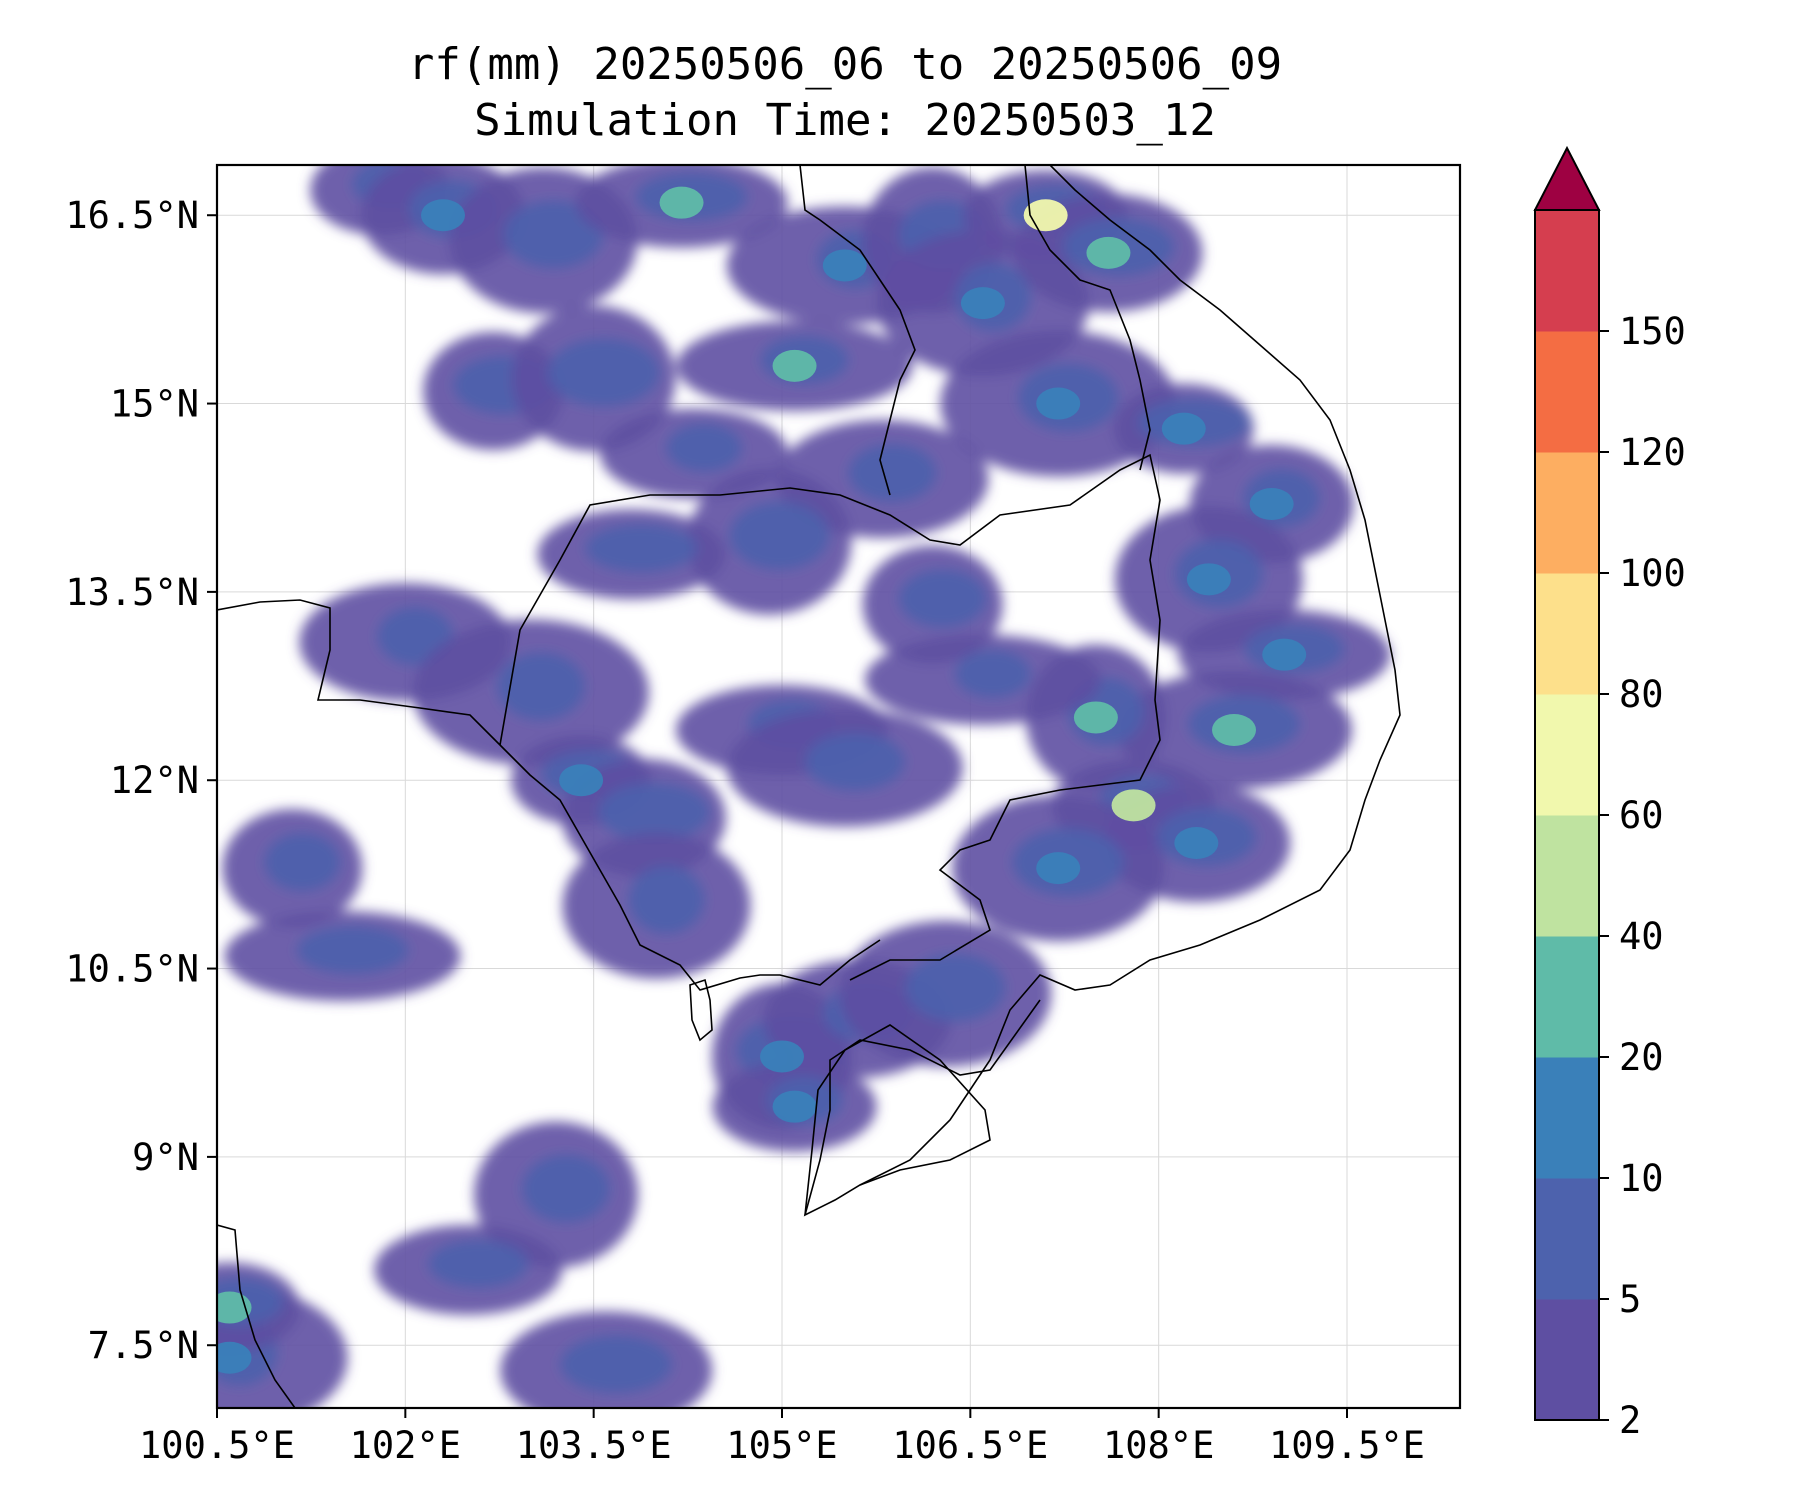  Describe the element at coordinates (549, 795) in the screenshot. I see `gulf-of-thailand-coast` at that location.